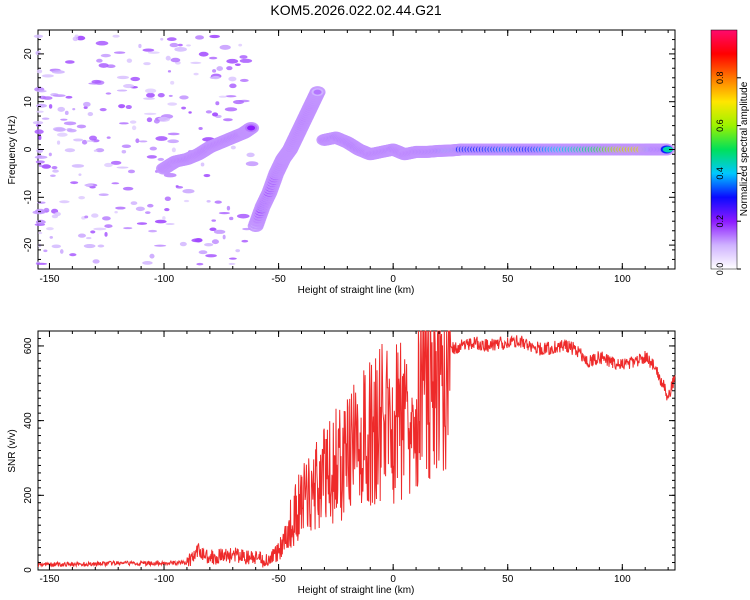 The width and height of the screenshot is (750, 600). What do you see at coordinates (508, 279) in the screenshot?
I see `x-tick-label: 50` at bounding box center [508, 279].